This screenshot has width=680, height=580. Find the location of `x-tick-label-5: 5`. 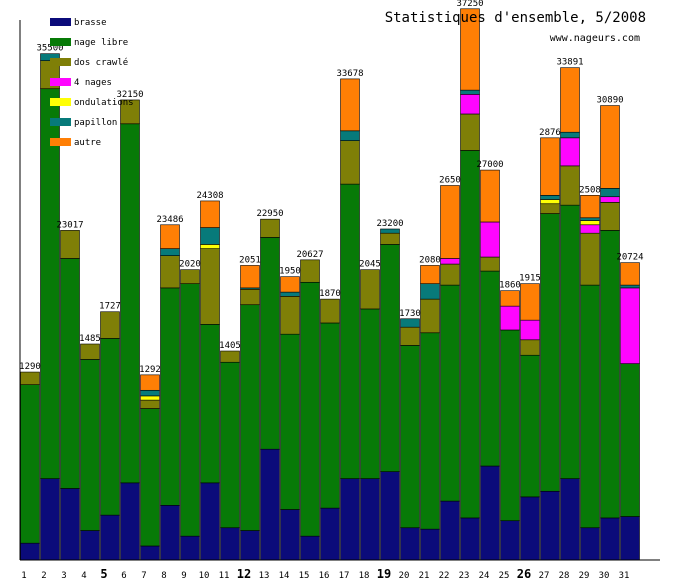

x-tick-label-5: 5 is located at coordinates (103, 573).